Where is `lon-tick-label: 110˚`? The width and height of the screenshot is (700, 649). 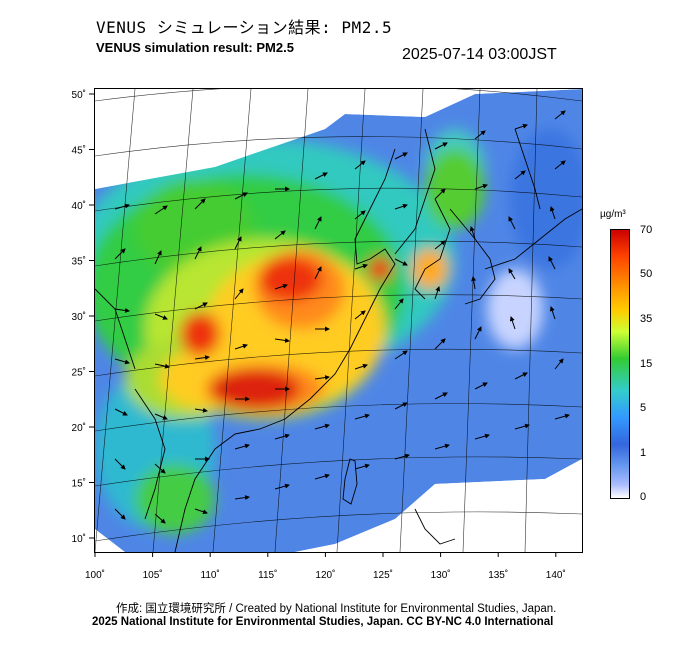 lon-tick-label: 110˚ is located at coordinates (210, 575).